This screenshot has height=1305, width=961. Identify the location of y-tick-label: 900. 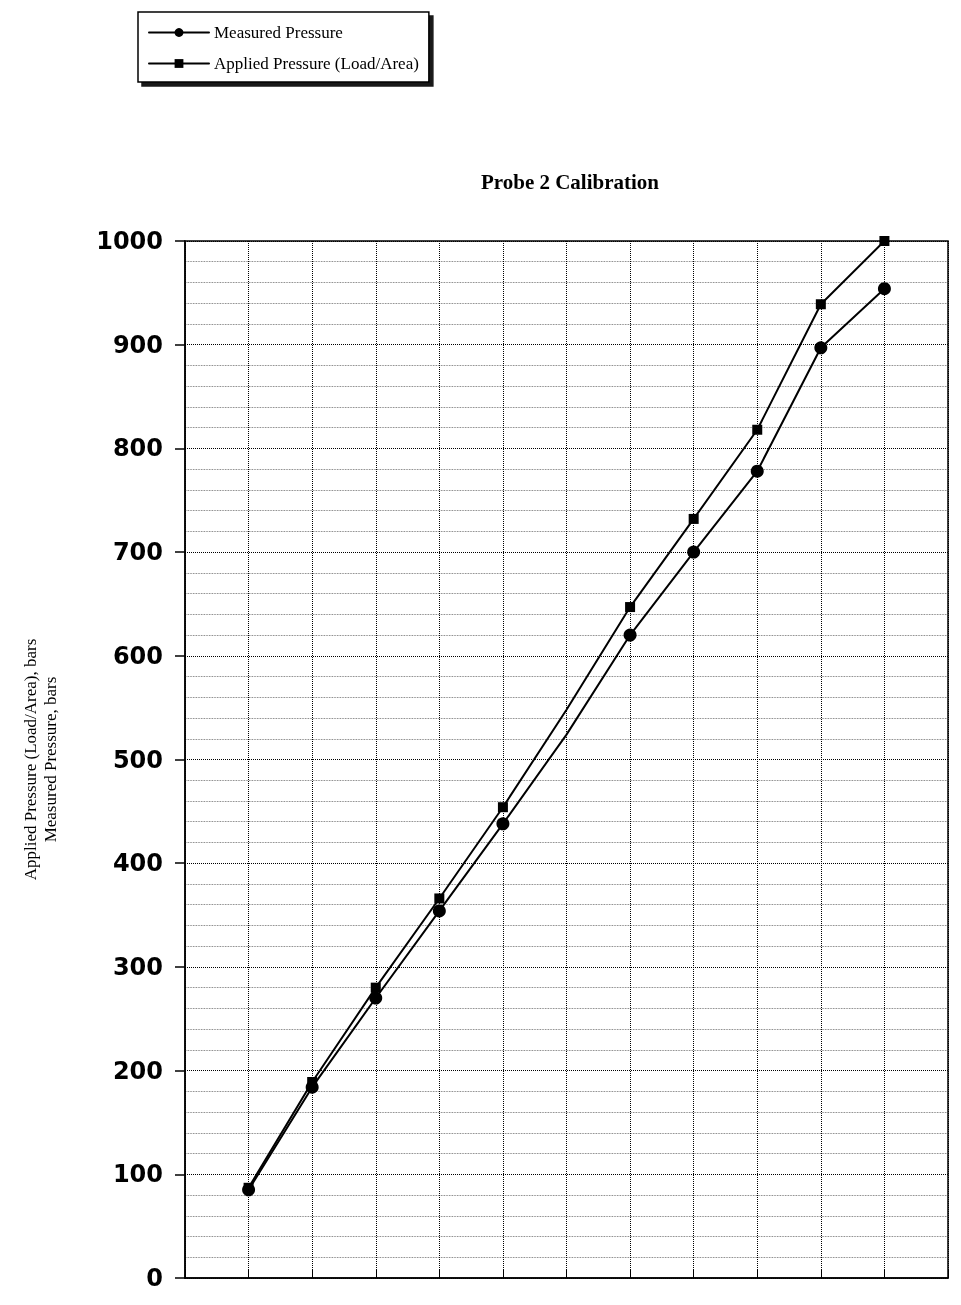
(137, 344).